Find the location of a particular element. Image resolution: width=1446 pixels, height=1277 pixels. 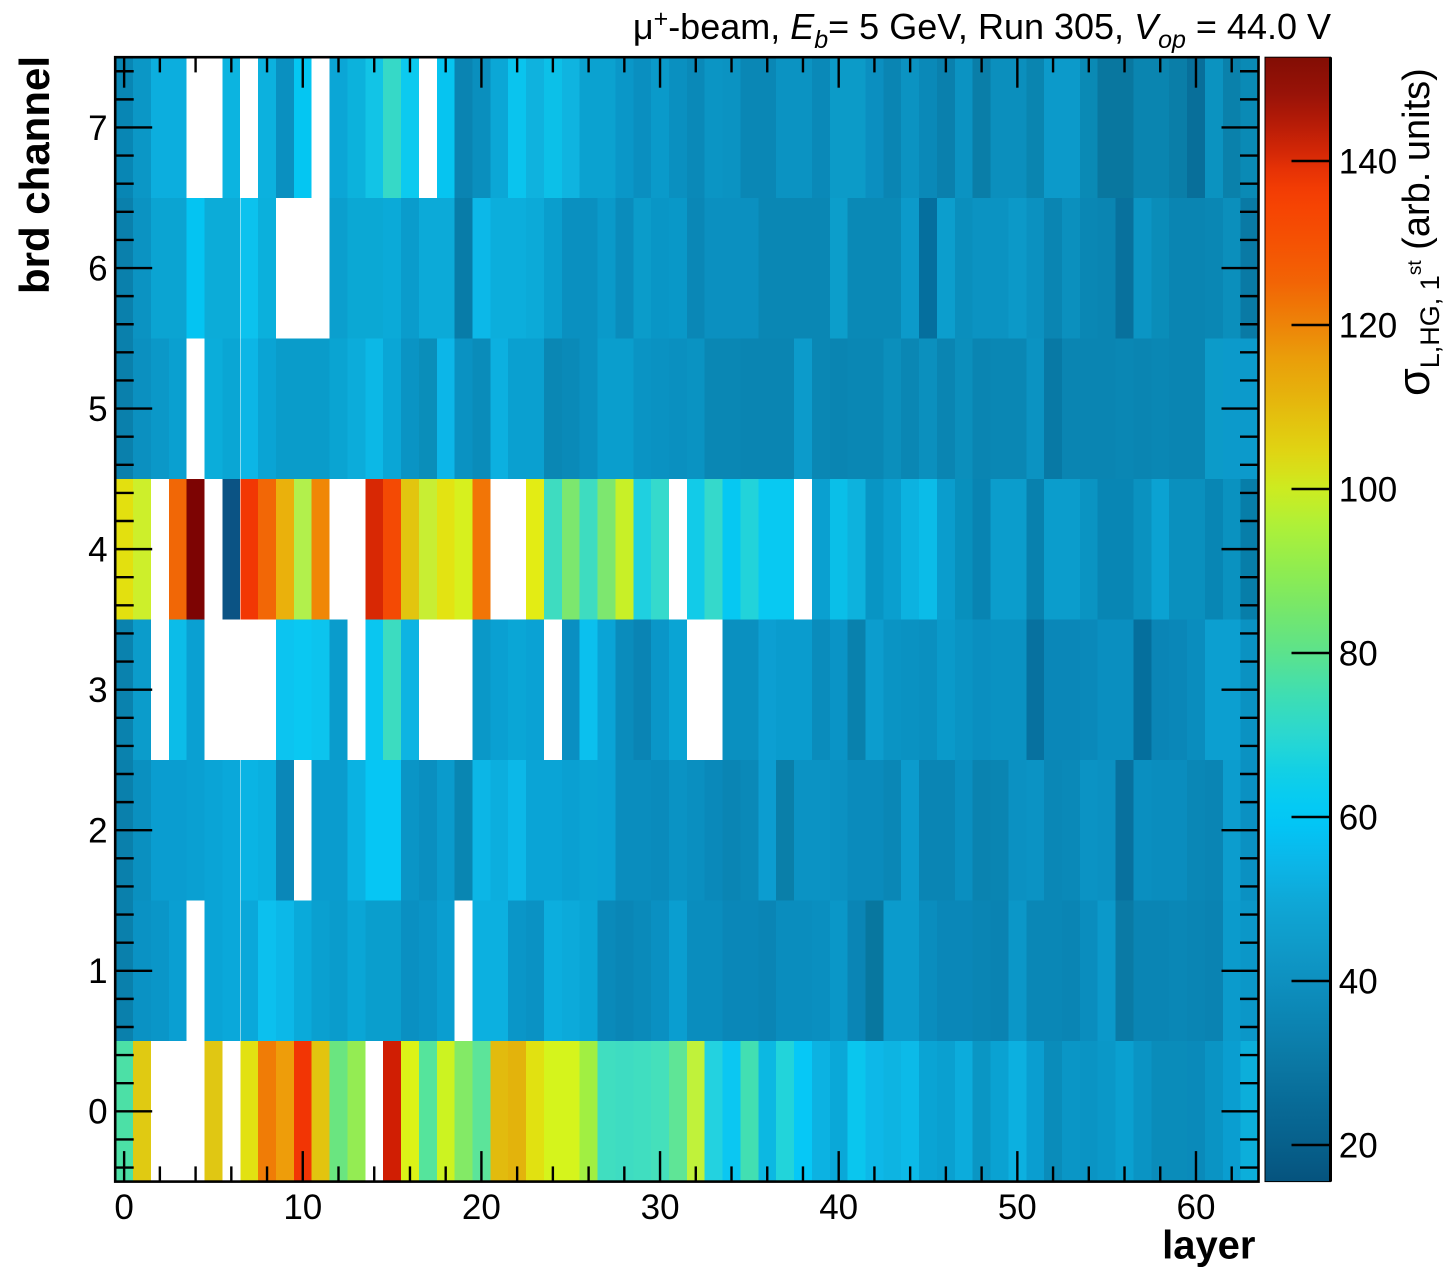

svg-text: 80 is located at coordinates (1358, 653).